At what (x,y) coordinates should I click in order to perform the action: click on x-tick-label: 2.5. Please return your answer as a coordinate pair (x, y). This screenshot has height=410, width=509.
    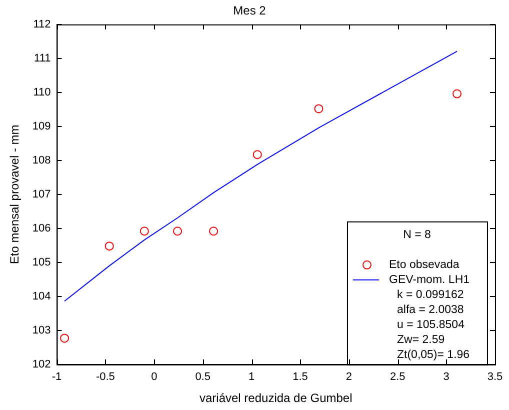
    Looking at the image, I should click on (398, 377).